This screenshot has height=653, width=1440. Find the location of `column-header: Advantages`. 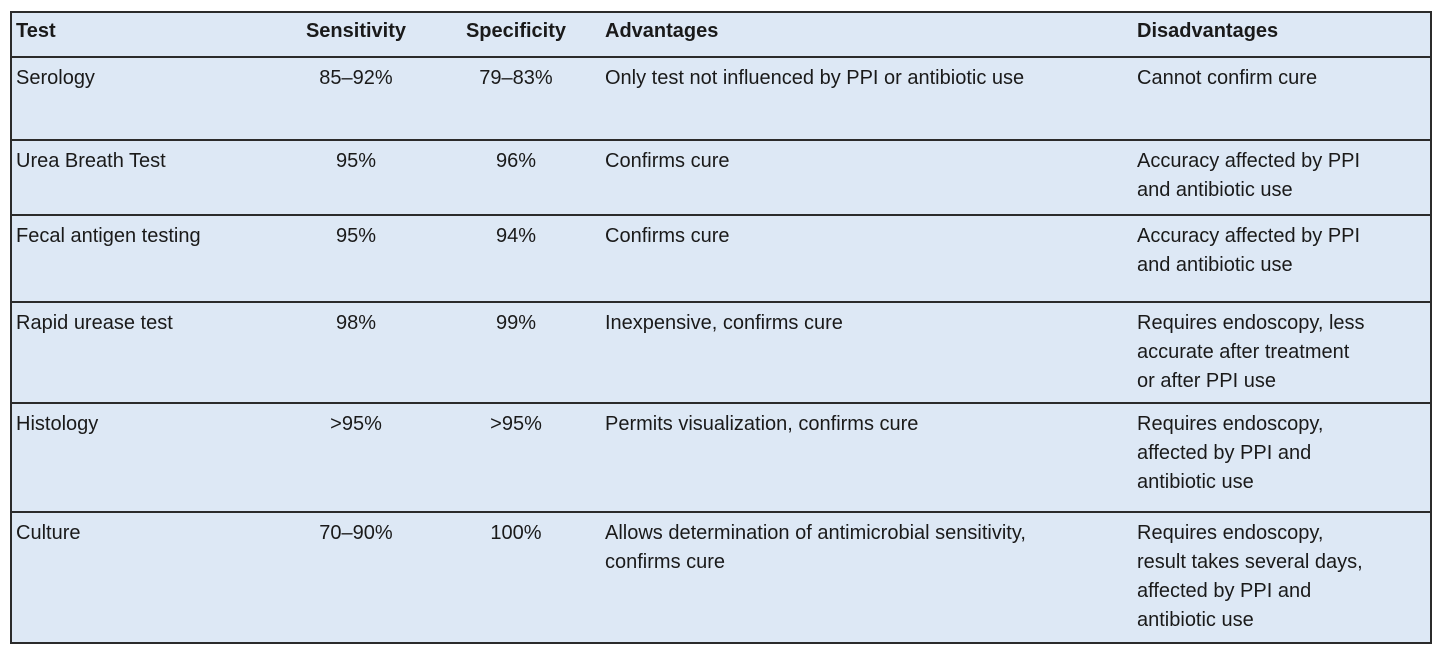

column-header: Advantages is located at coordinates (867, 34).